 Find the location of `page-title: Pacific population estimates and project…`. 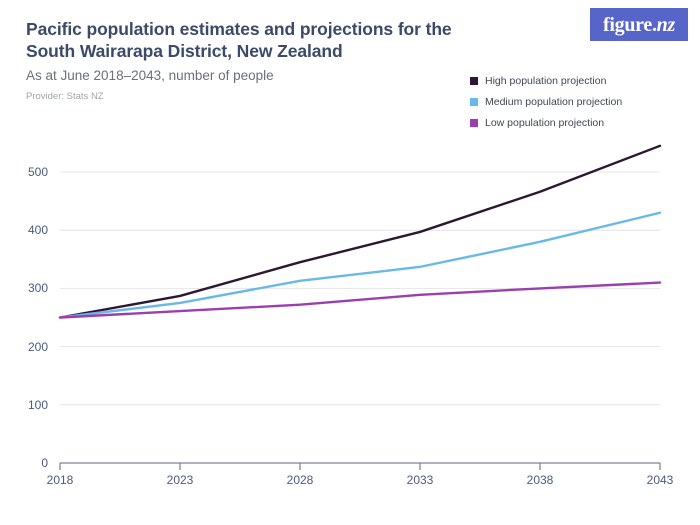

page-title: Pacific population estimates and project… is located at coordinates (239, 40).